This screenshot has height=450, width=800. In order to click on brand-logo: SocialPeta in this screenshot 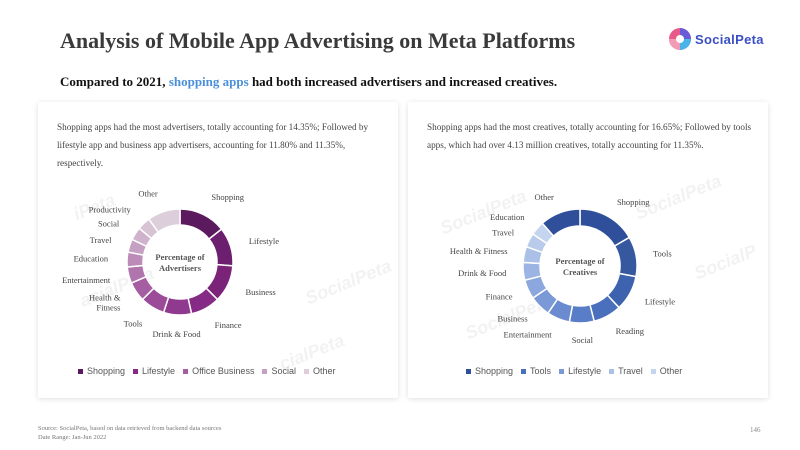, I will do `click(716, 39)`.